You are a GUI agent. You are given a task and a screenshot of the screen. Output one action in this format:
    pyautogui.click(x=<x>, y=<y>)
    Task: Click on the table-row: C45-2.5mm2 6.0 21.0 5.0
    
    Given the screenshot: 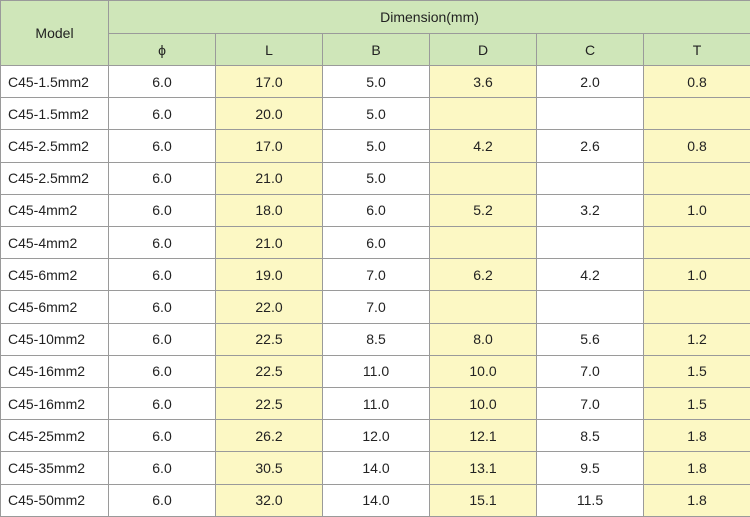 What is the action you would take?
    pyautogui.click(x=375, y=178)
    